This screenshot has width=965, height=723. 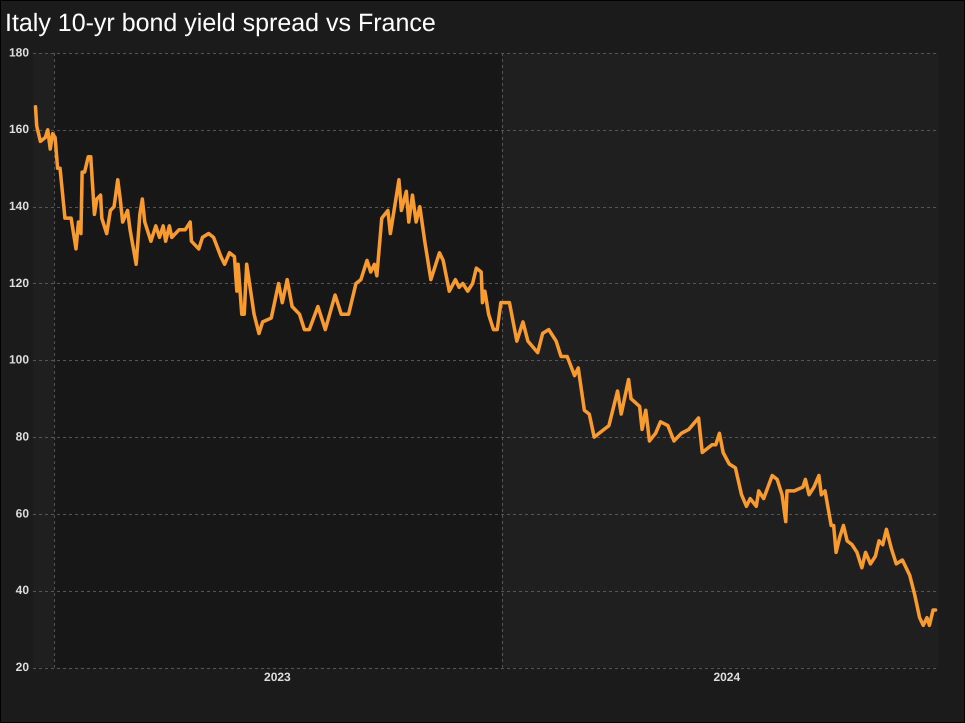 I want to click on y-tick-label: 180, so click(x=19, y=52).